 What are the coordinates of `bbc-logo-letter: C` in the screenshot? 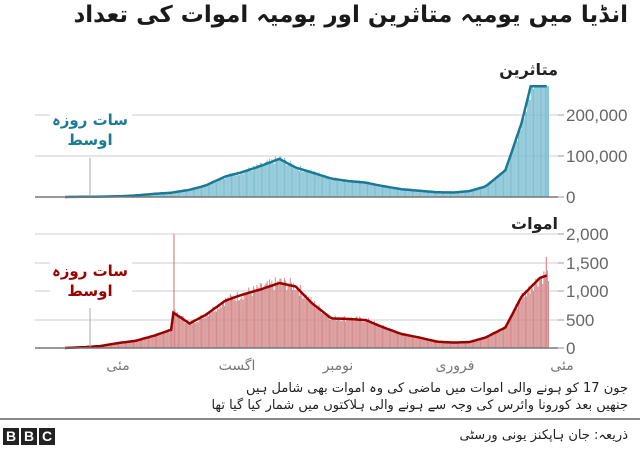 It's located at (47, 436).